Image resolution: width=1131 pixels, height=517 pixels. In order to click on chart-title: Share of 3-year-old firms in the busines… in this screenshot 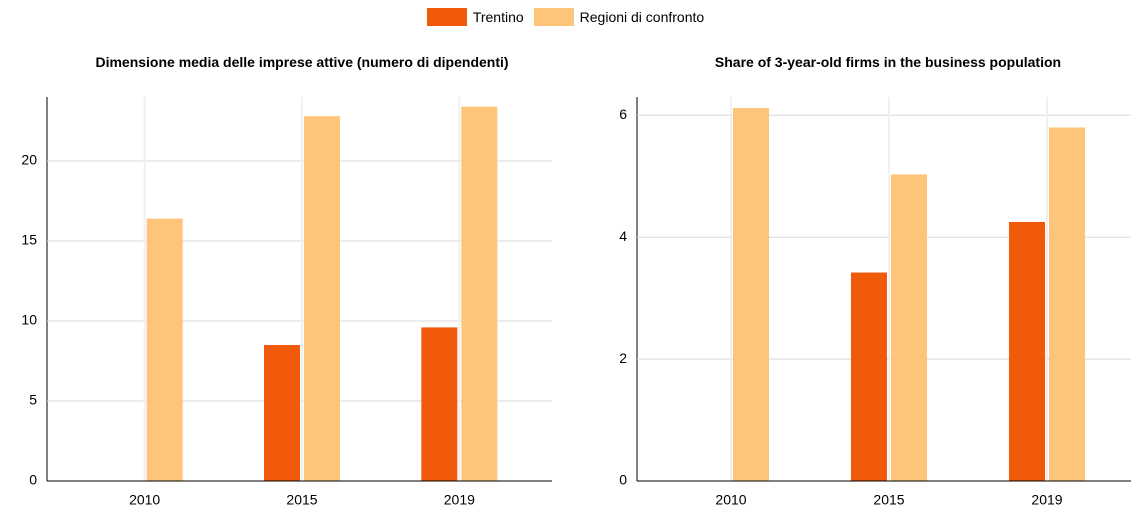, I will do `click(888, 62)`.